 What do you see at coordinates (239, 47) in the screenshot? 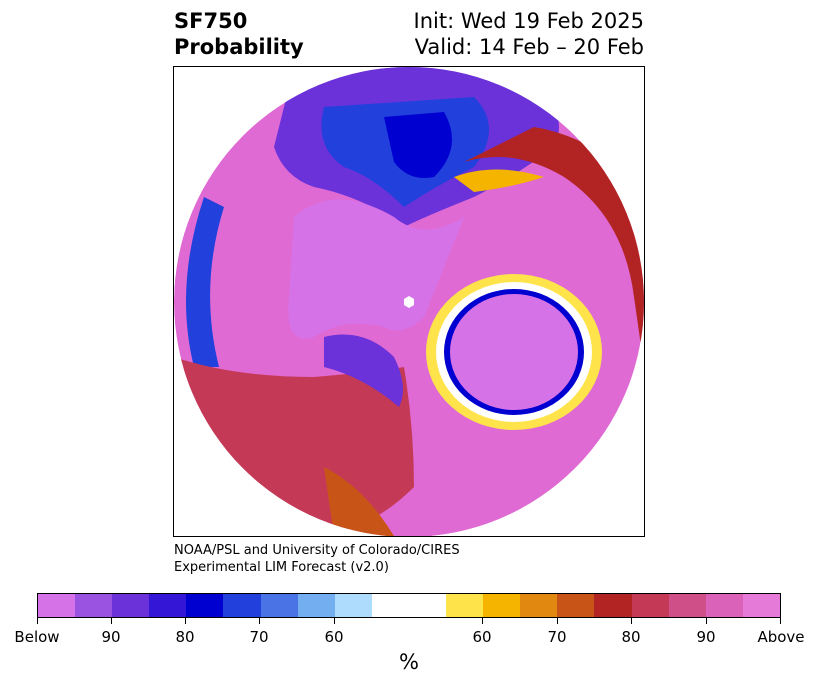
I see `probability-title: Probability` at bounding box center [239, 47].